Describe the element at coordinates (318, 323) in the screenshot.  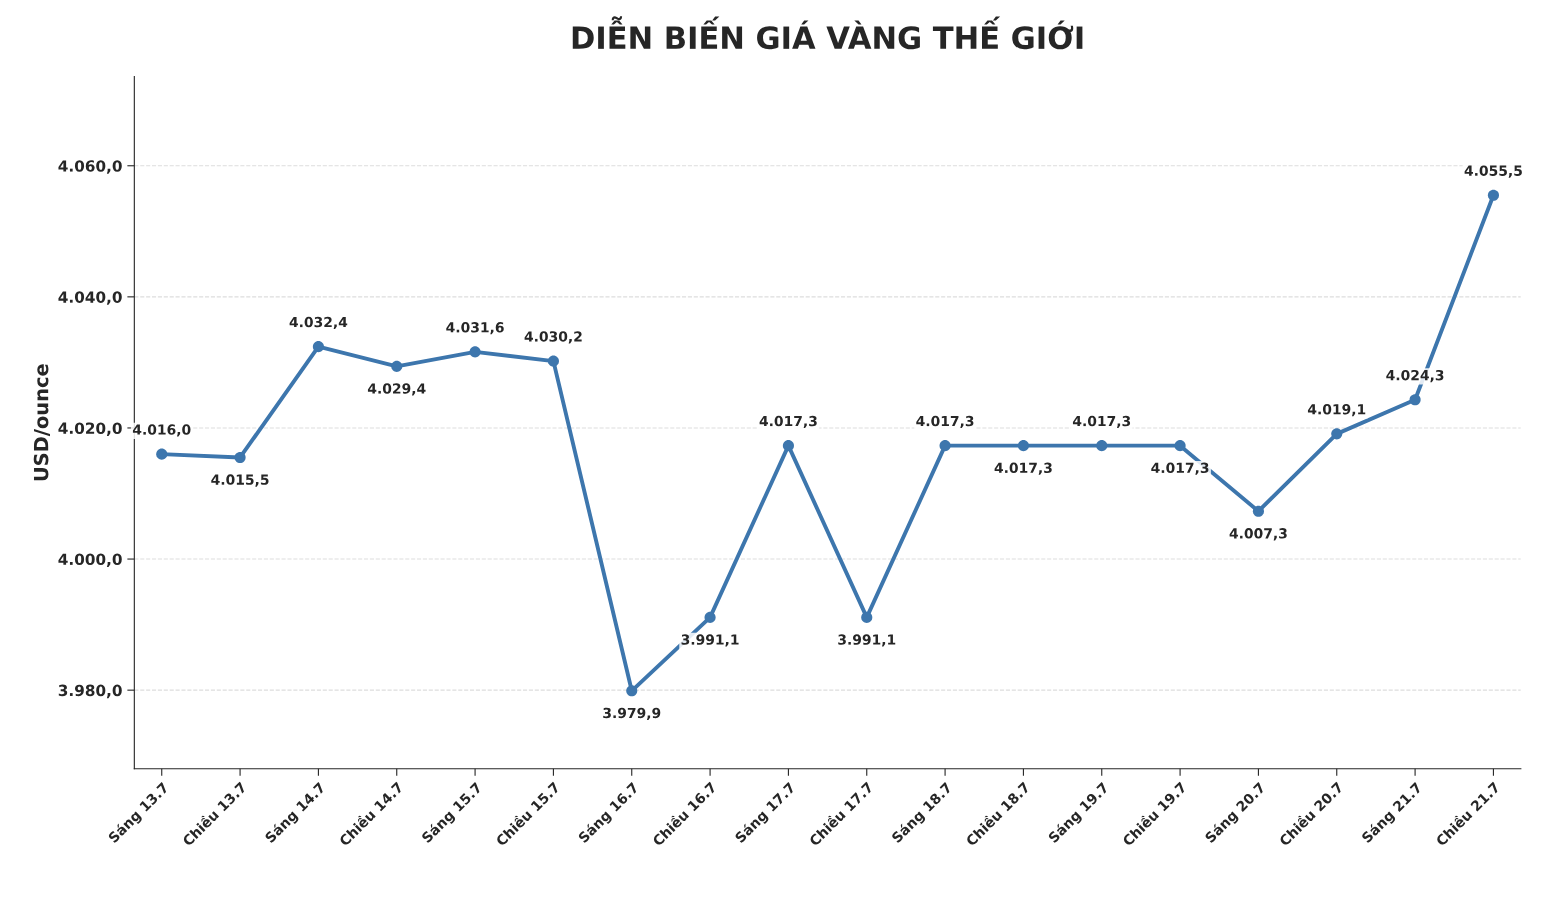
I see `data-label: 4.032,4` at that location.